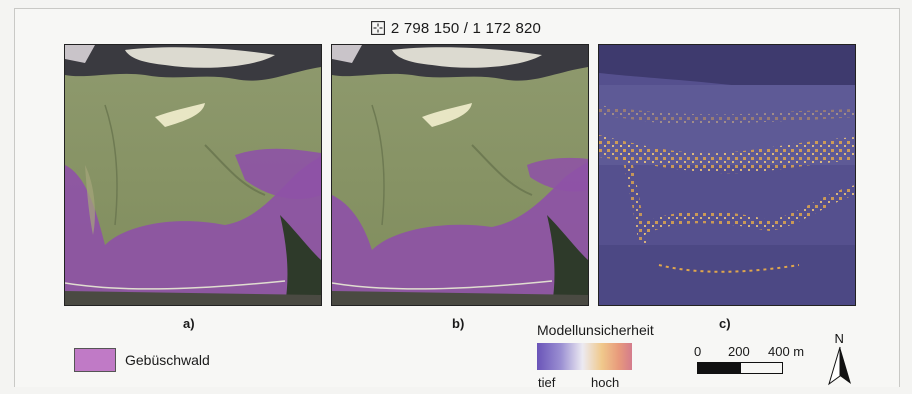 This screenshot has height=394, width=912. I want to click on scale-label-0: 0, so click(698, 351).